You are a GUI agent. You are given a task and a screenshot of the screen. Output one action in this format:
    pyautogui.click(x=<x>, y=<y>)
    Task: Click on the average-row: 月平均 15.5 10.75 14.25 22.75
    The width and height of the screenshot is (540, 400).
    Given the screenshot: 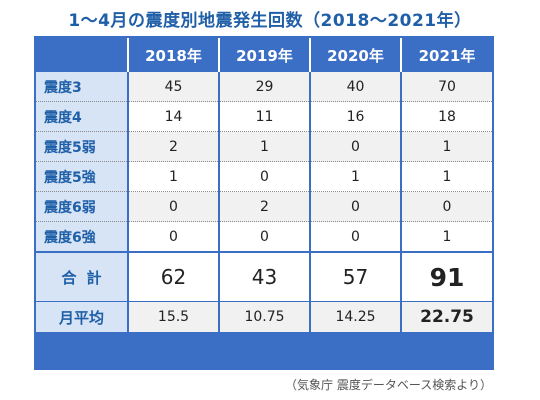 What is the action you would take?
    pyautogui.click(x=264, y=316)
    